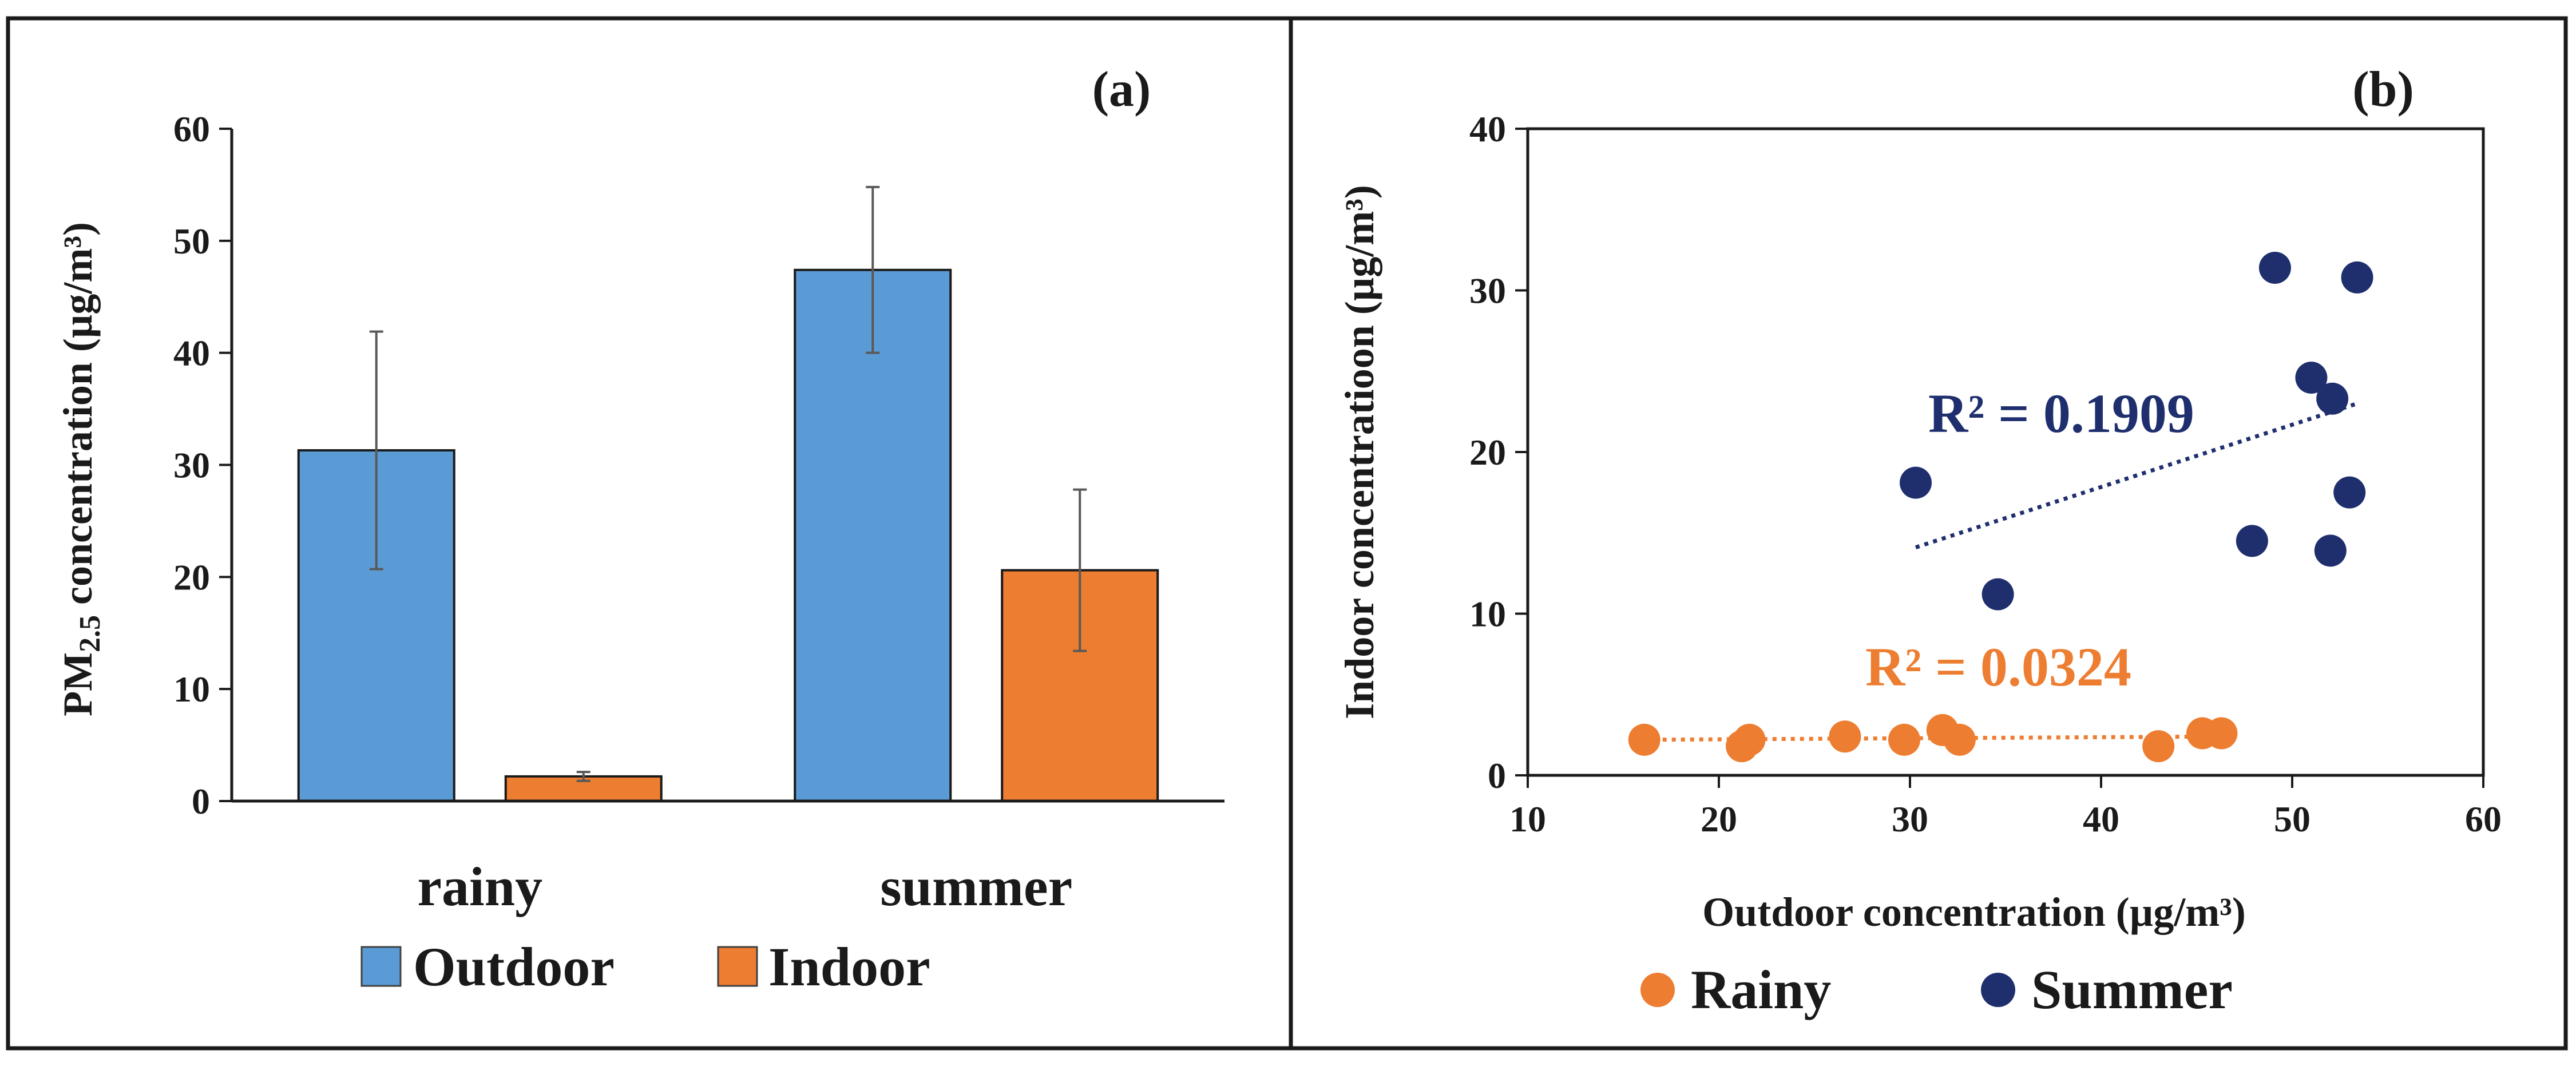  What do you see at coordinates (78, 418) in the screenshot?
I see `bar-y-axis-title-rest: concentration (µg/m³)` at bounding box center [78, 418].